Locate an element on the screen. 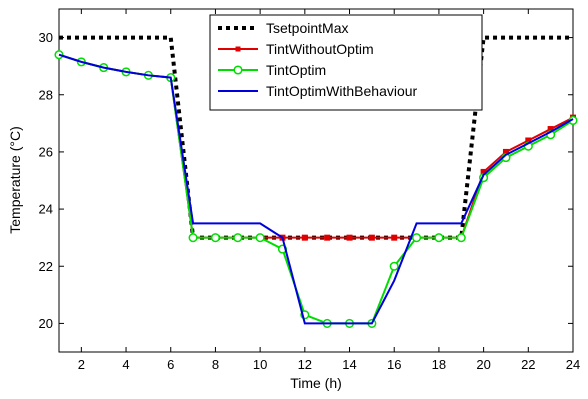 The image size is (588, 399). x-tick-label: 24 is located at coordinates (573, 364).